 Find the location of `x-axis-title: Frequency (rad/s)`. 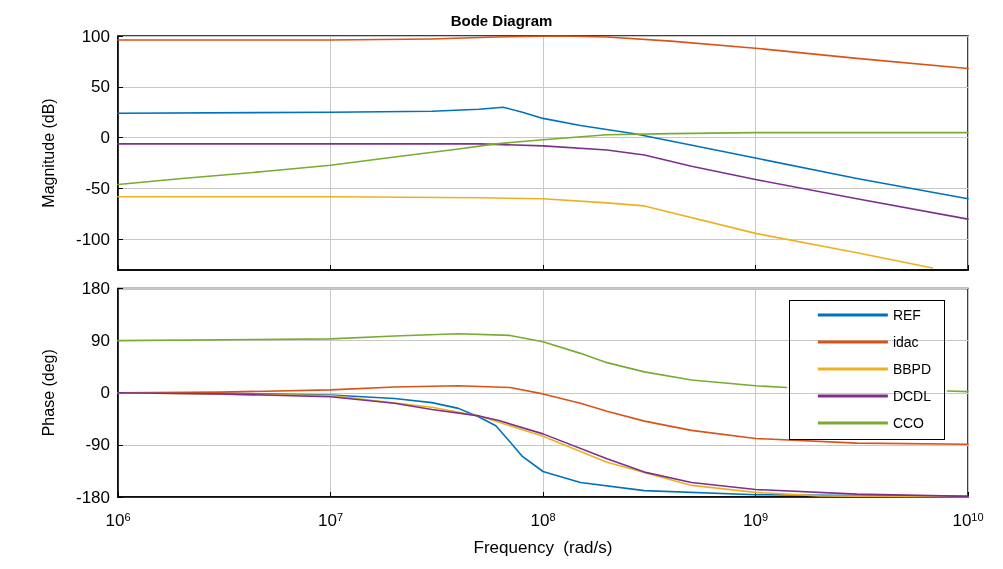

x-axis-title: Frequency (rad/s) is located at coordinates (543, 547).